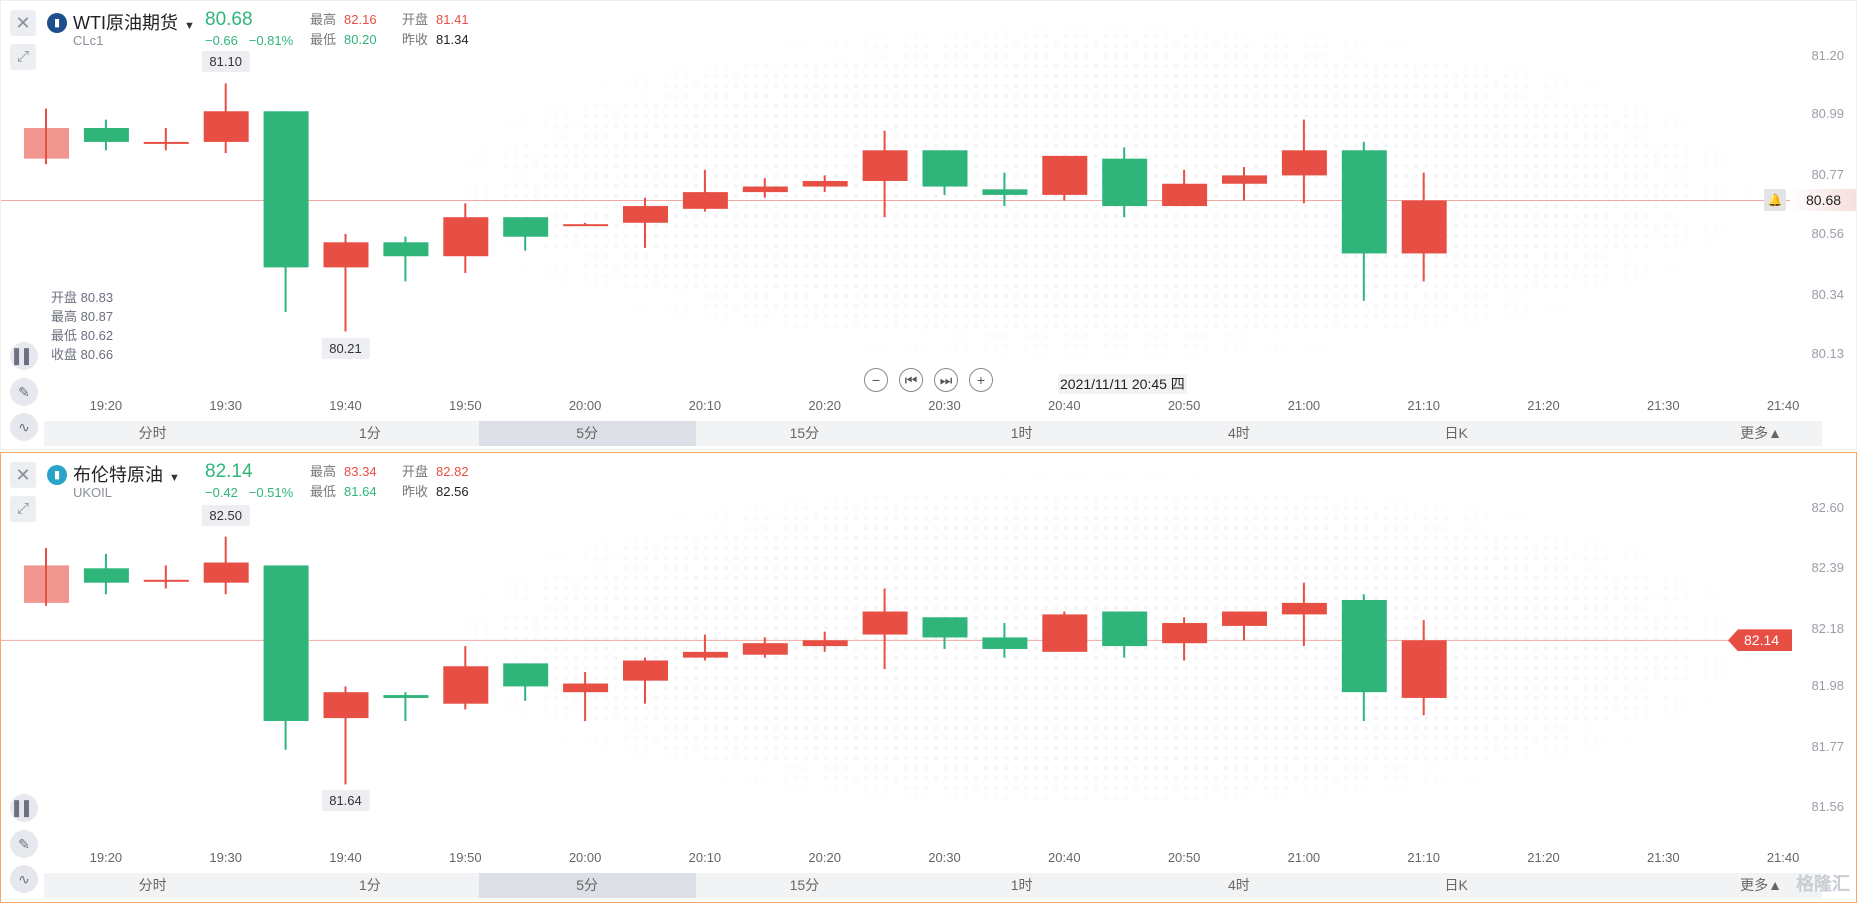 Image resolution: width=1857 pixels, height=904 pixels. What do you see at coordinates (82, 354) in the screenshot?
I see `ohlc-close: 收盘 80.66` at bounding box center [82, 354].